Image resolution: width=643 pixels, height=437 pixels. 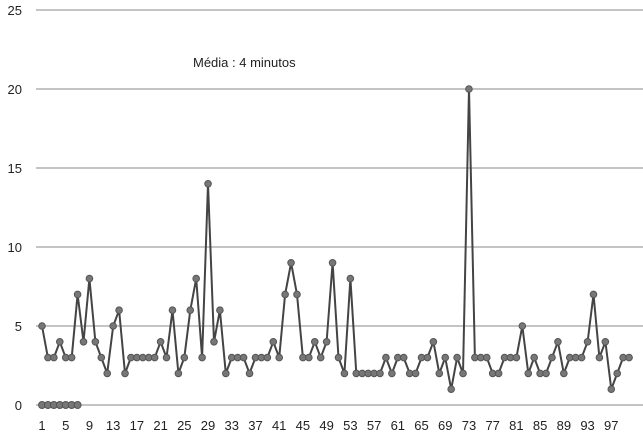 I want to click on mean-annotation: Média : 4 minutos, so click(x=244, y=62).